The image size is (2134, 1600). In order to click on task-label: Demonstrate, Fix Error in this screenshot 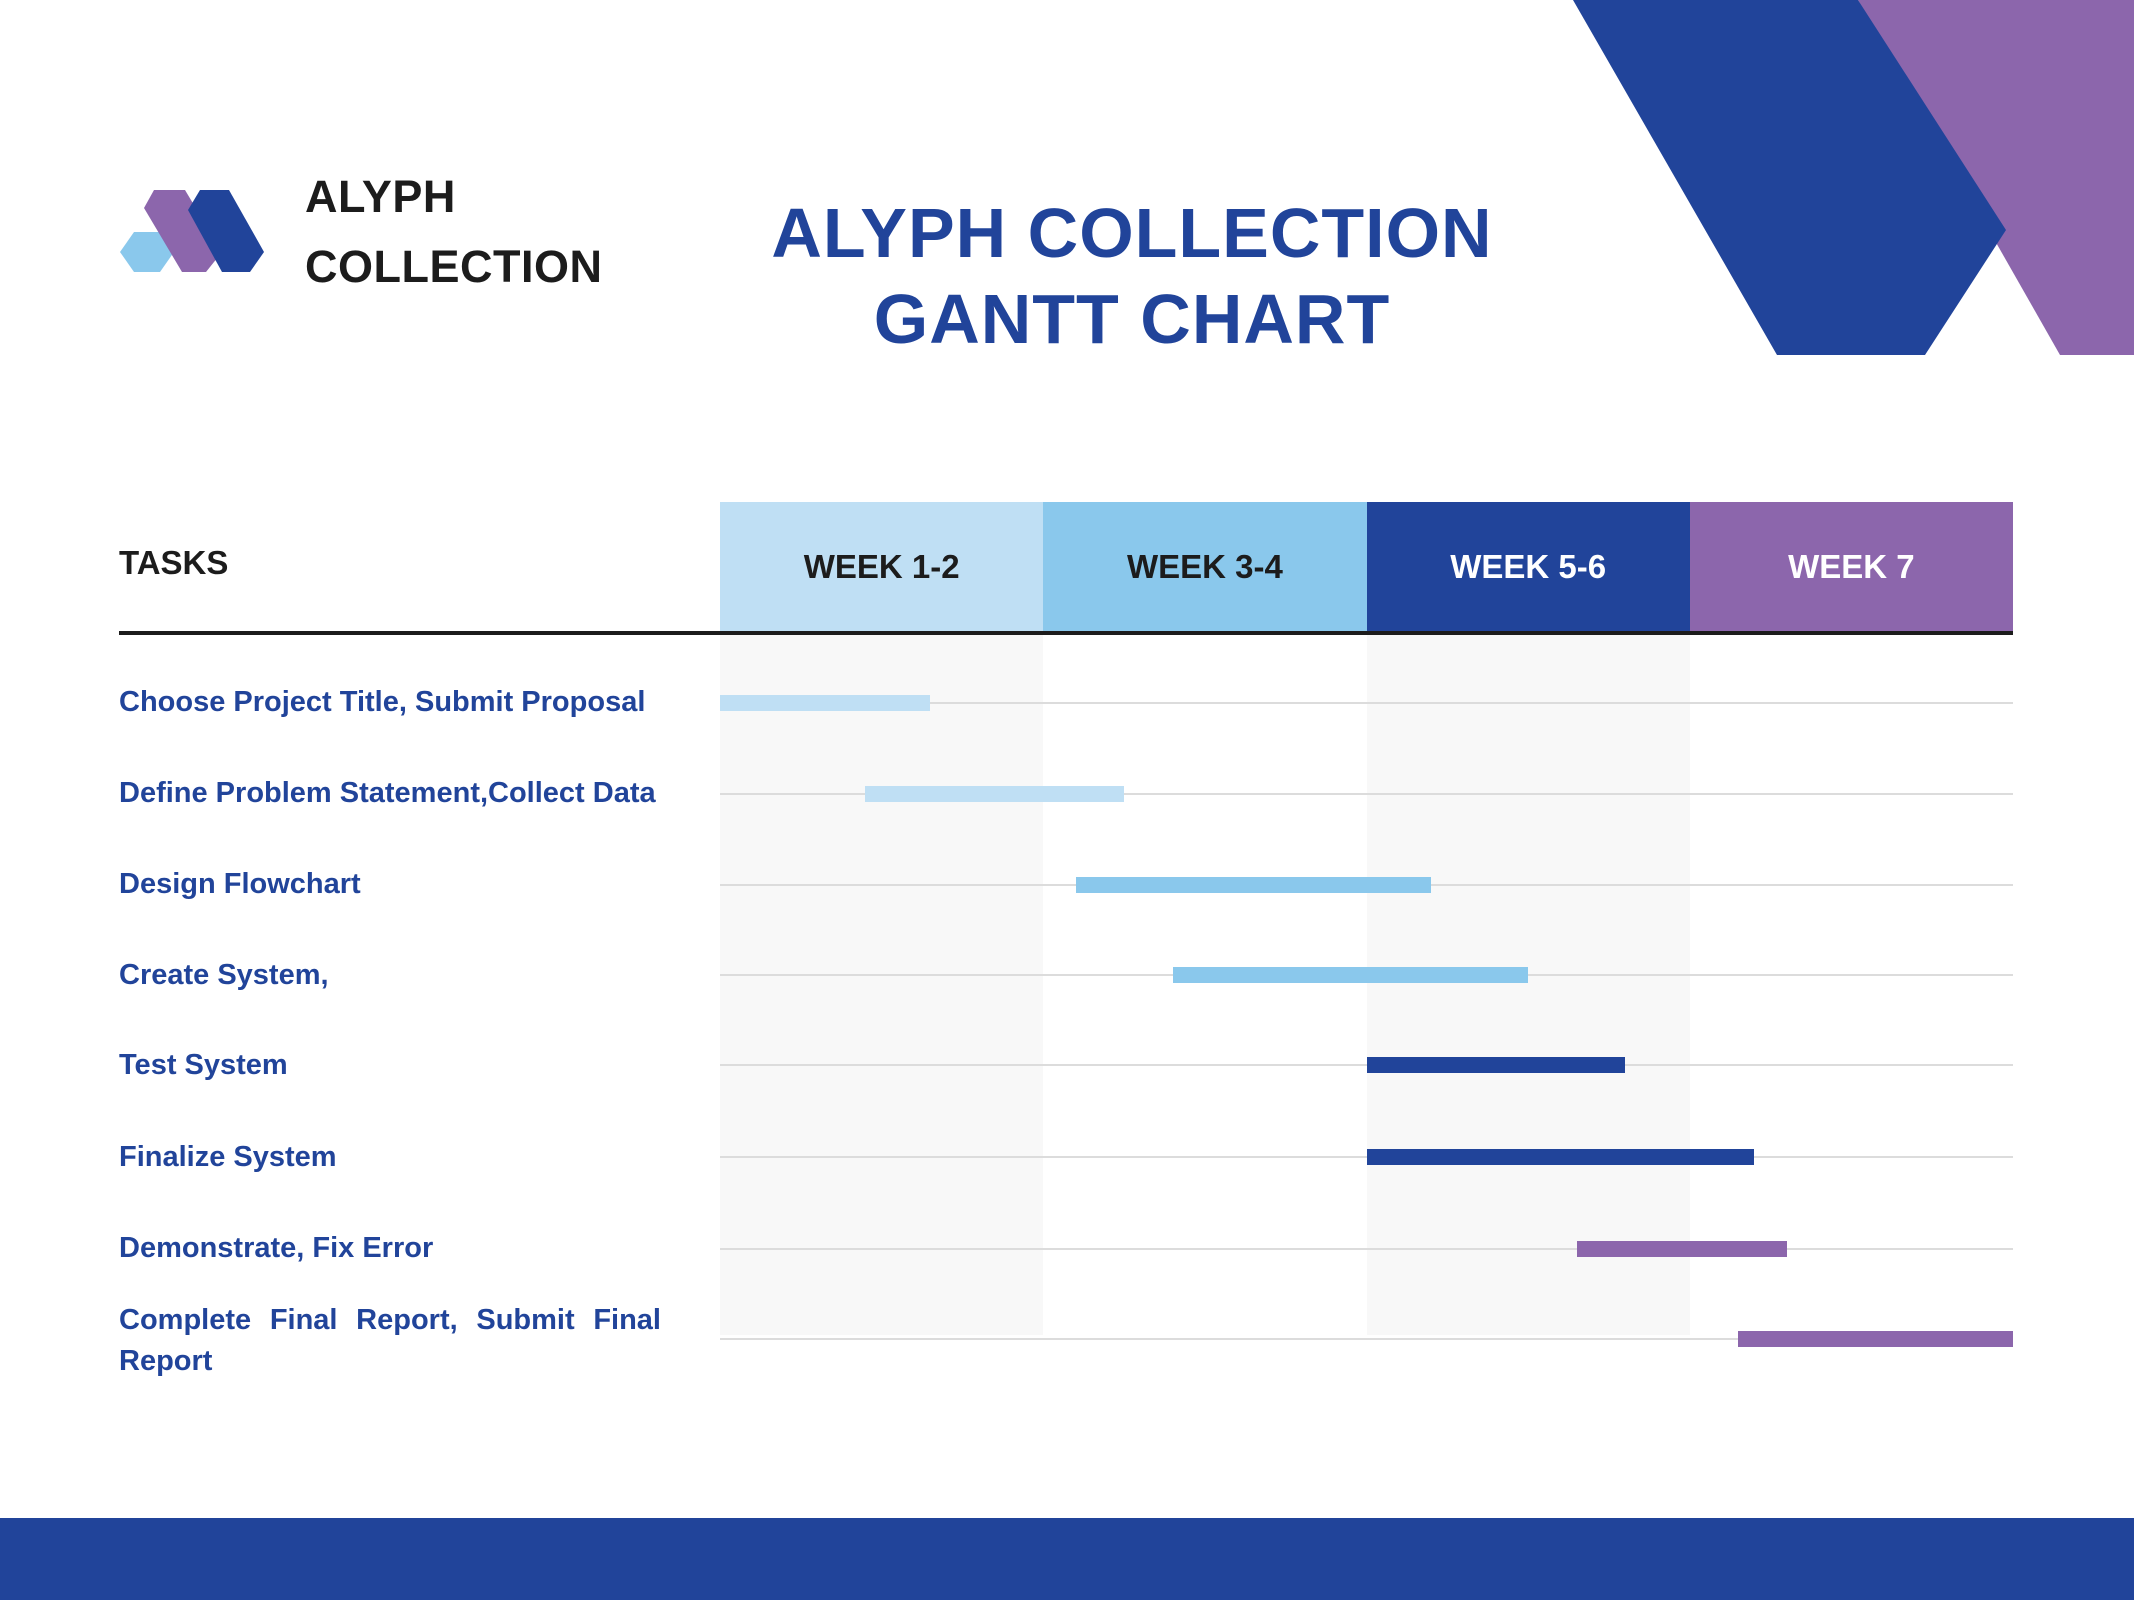, I will do `click(276, 1248)`.